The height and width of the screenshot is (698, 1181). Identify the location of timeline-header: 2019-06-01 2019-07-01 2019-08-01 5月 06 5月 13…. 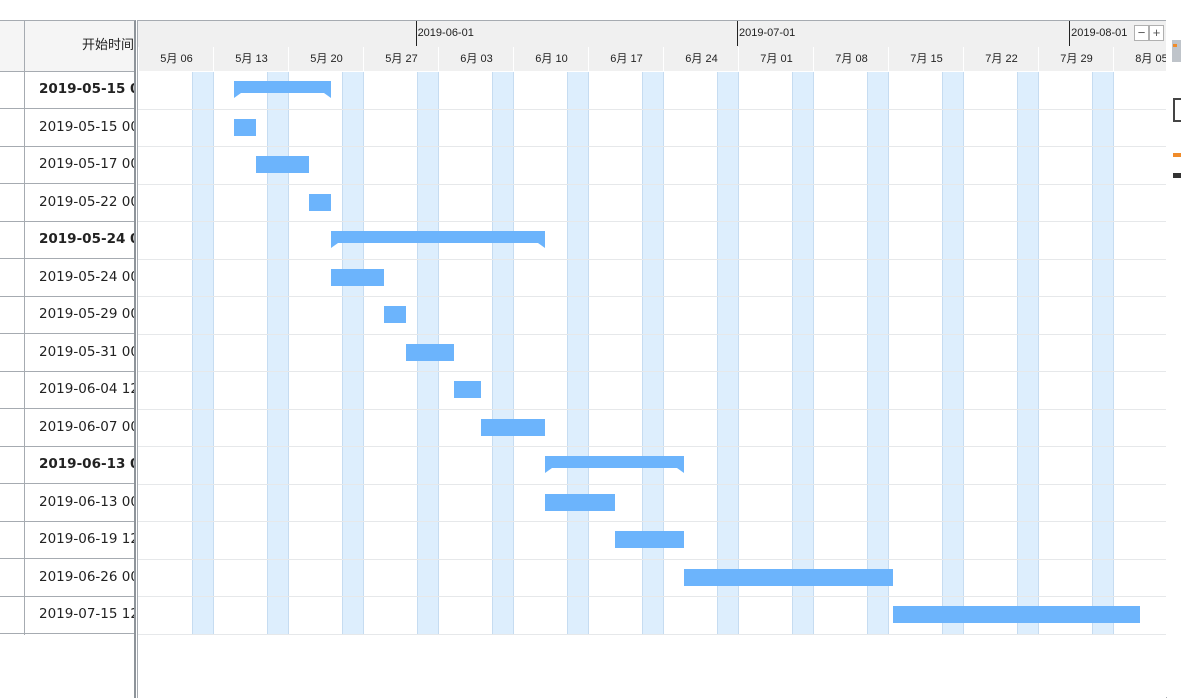
(652, 46).